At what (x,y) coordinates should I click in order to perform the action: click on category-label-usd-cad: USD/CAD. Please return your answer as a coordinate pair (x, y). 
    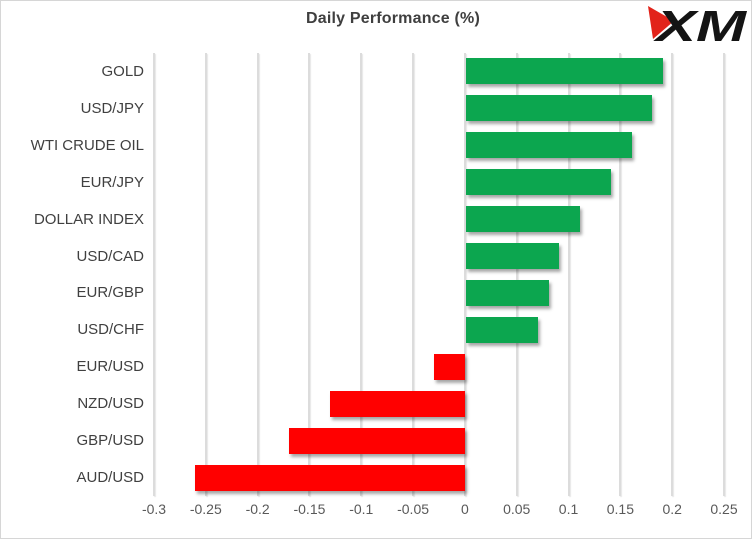
    Looking at the image, I should click on (110, 256).